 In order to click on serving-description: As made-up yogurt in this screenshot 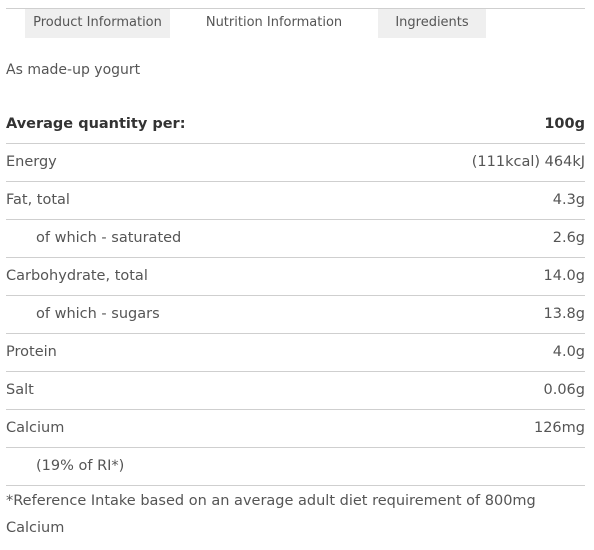, I will do `click(73, 70)`.